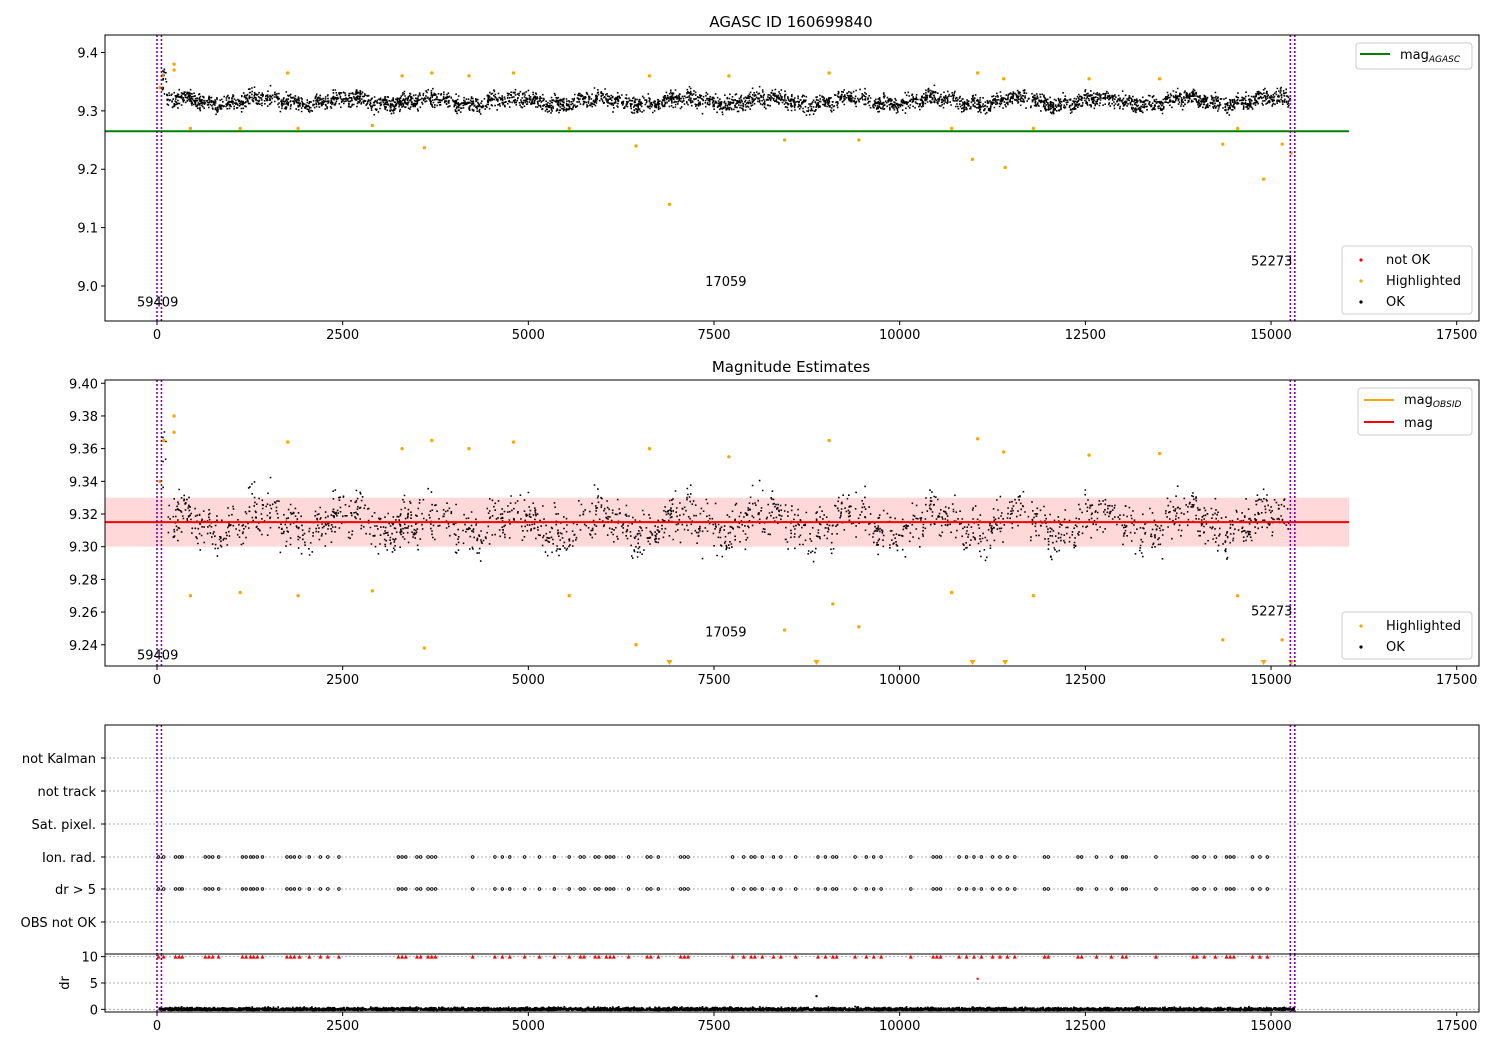  Describe the element at coordinates (1456, 680) in the screenshot. I see `x-tick-label: 17500` at that location.